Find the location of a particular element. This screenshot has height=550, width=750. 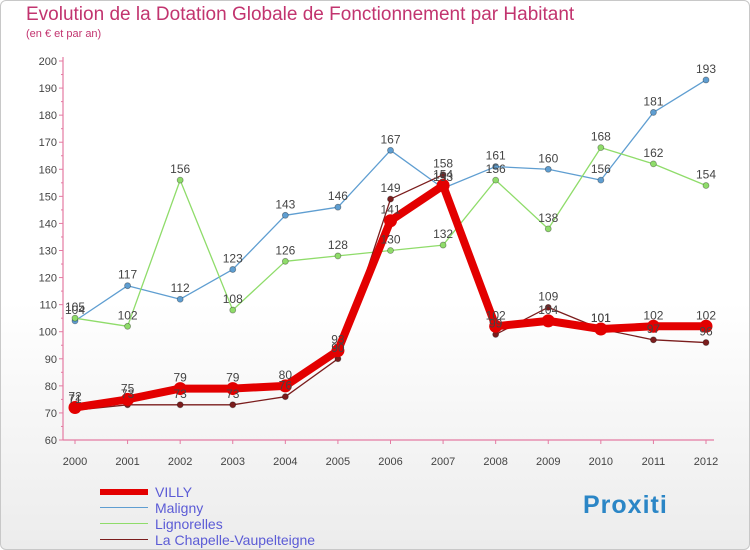

data-label-villy: 75 is located at coordinates (128, 388).